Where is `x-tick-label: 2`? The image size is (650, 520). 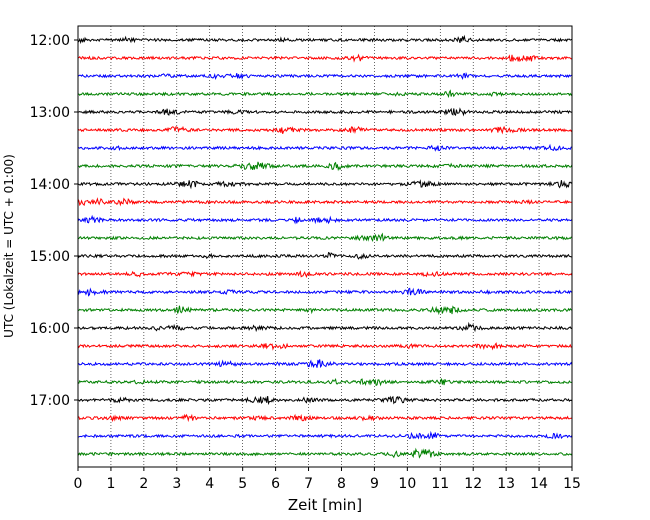
x-tick-label: 2 is located at coordinates (143, 484).